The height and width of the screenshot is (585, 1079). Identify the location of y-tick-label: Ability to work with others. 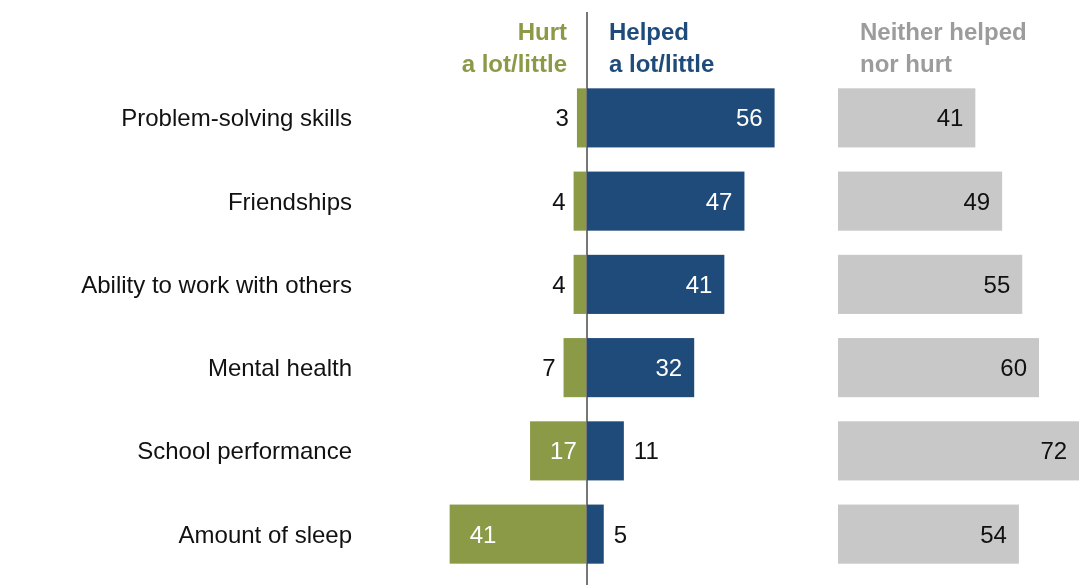
(216, 284).